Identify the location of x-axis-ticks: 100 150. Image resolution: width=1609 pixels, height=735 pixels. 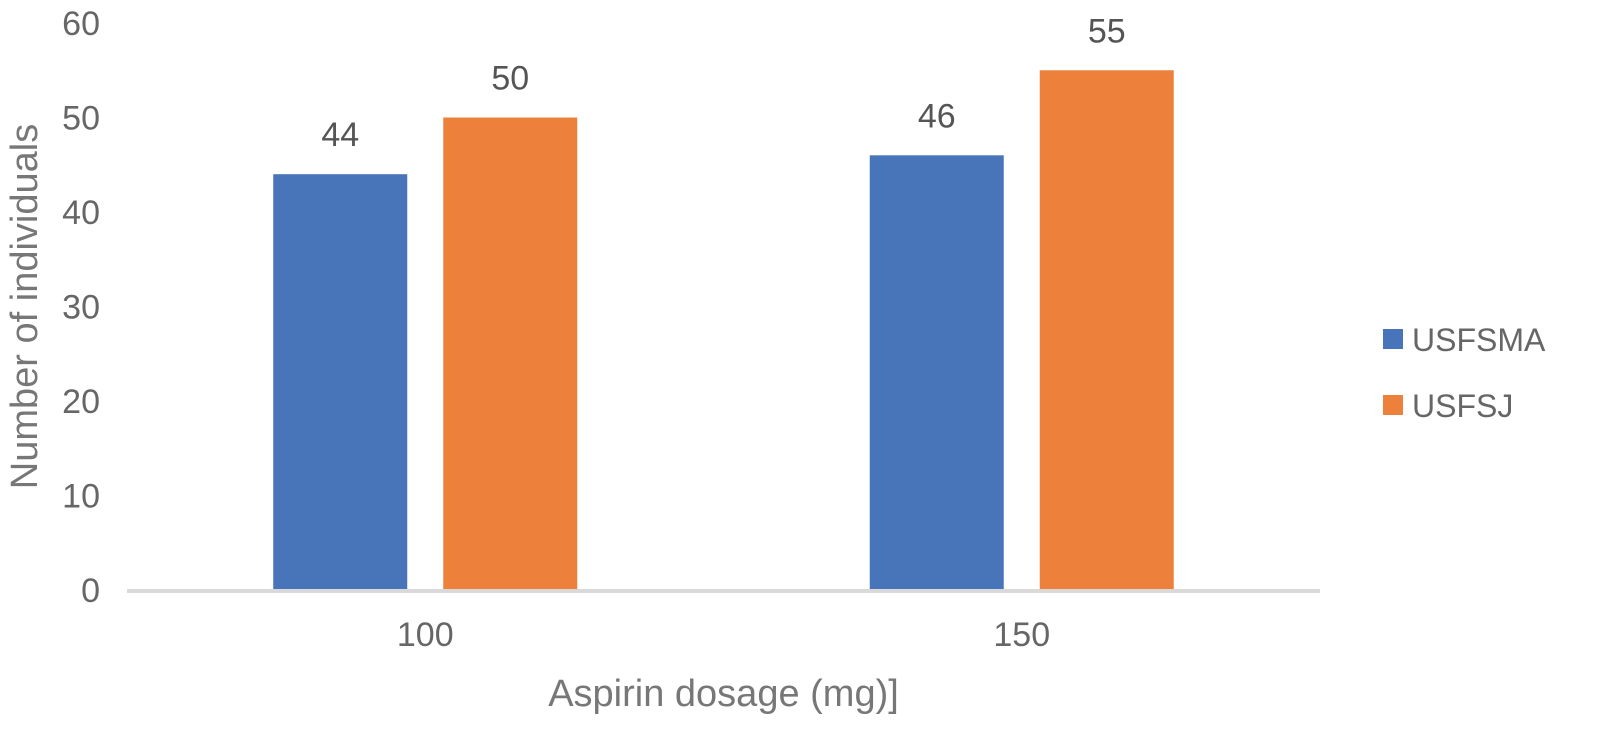
(723, 635).